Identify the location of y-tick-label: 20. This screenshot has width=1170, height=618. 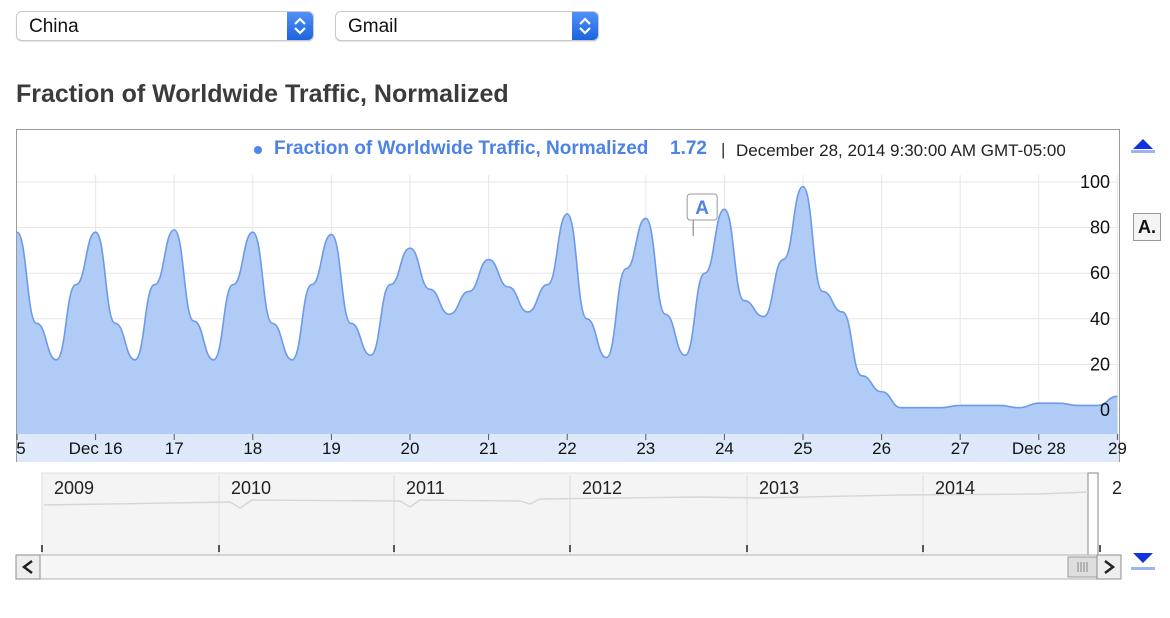
(1100, 364).